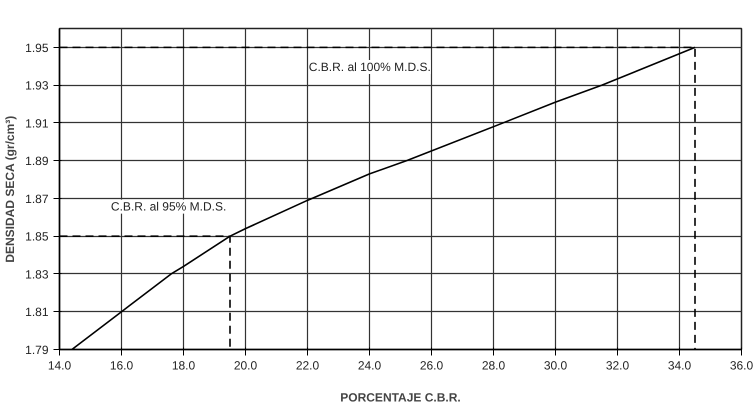 Image resolution: width=755 pixels, height=407 pixels. I want to click on y-tick-label: 1.79, so click(37, 350).